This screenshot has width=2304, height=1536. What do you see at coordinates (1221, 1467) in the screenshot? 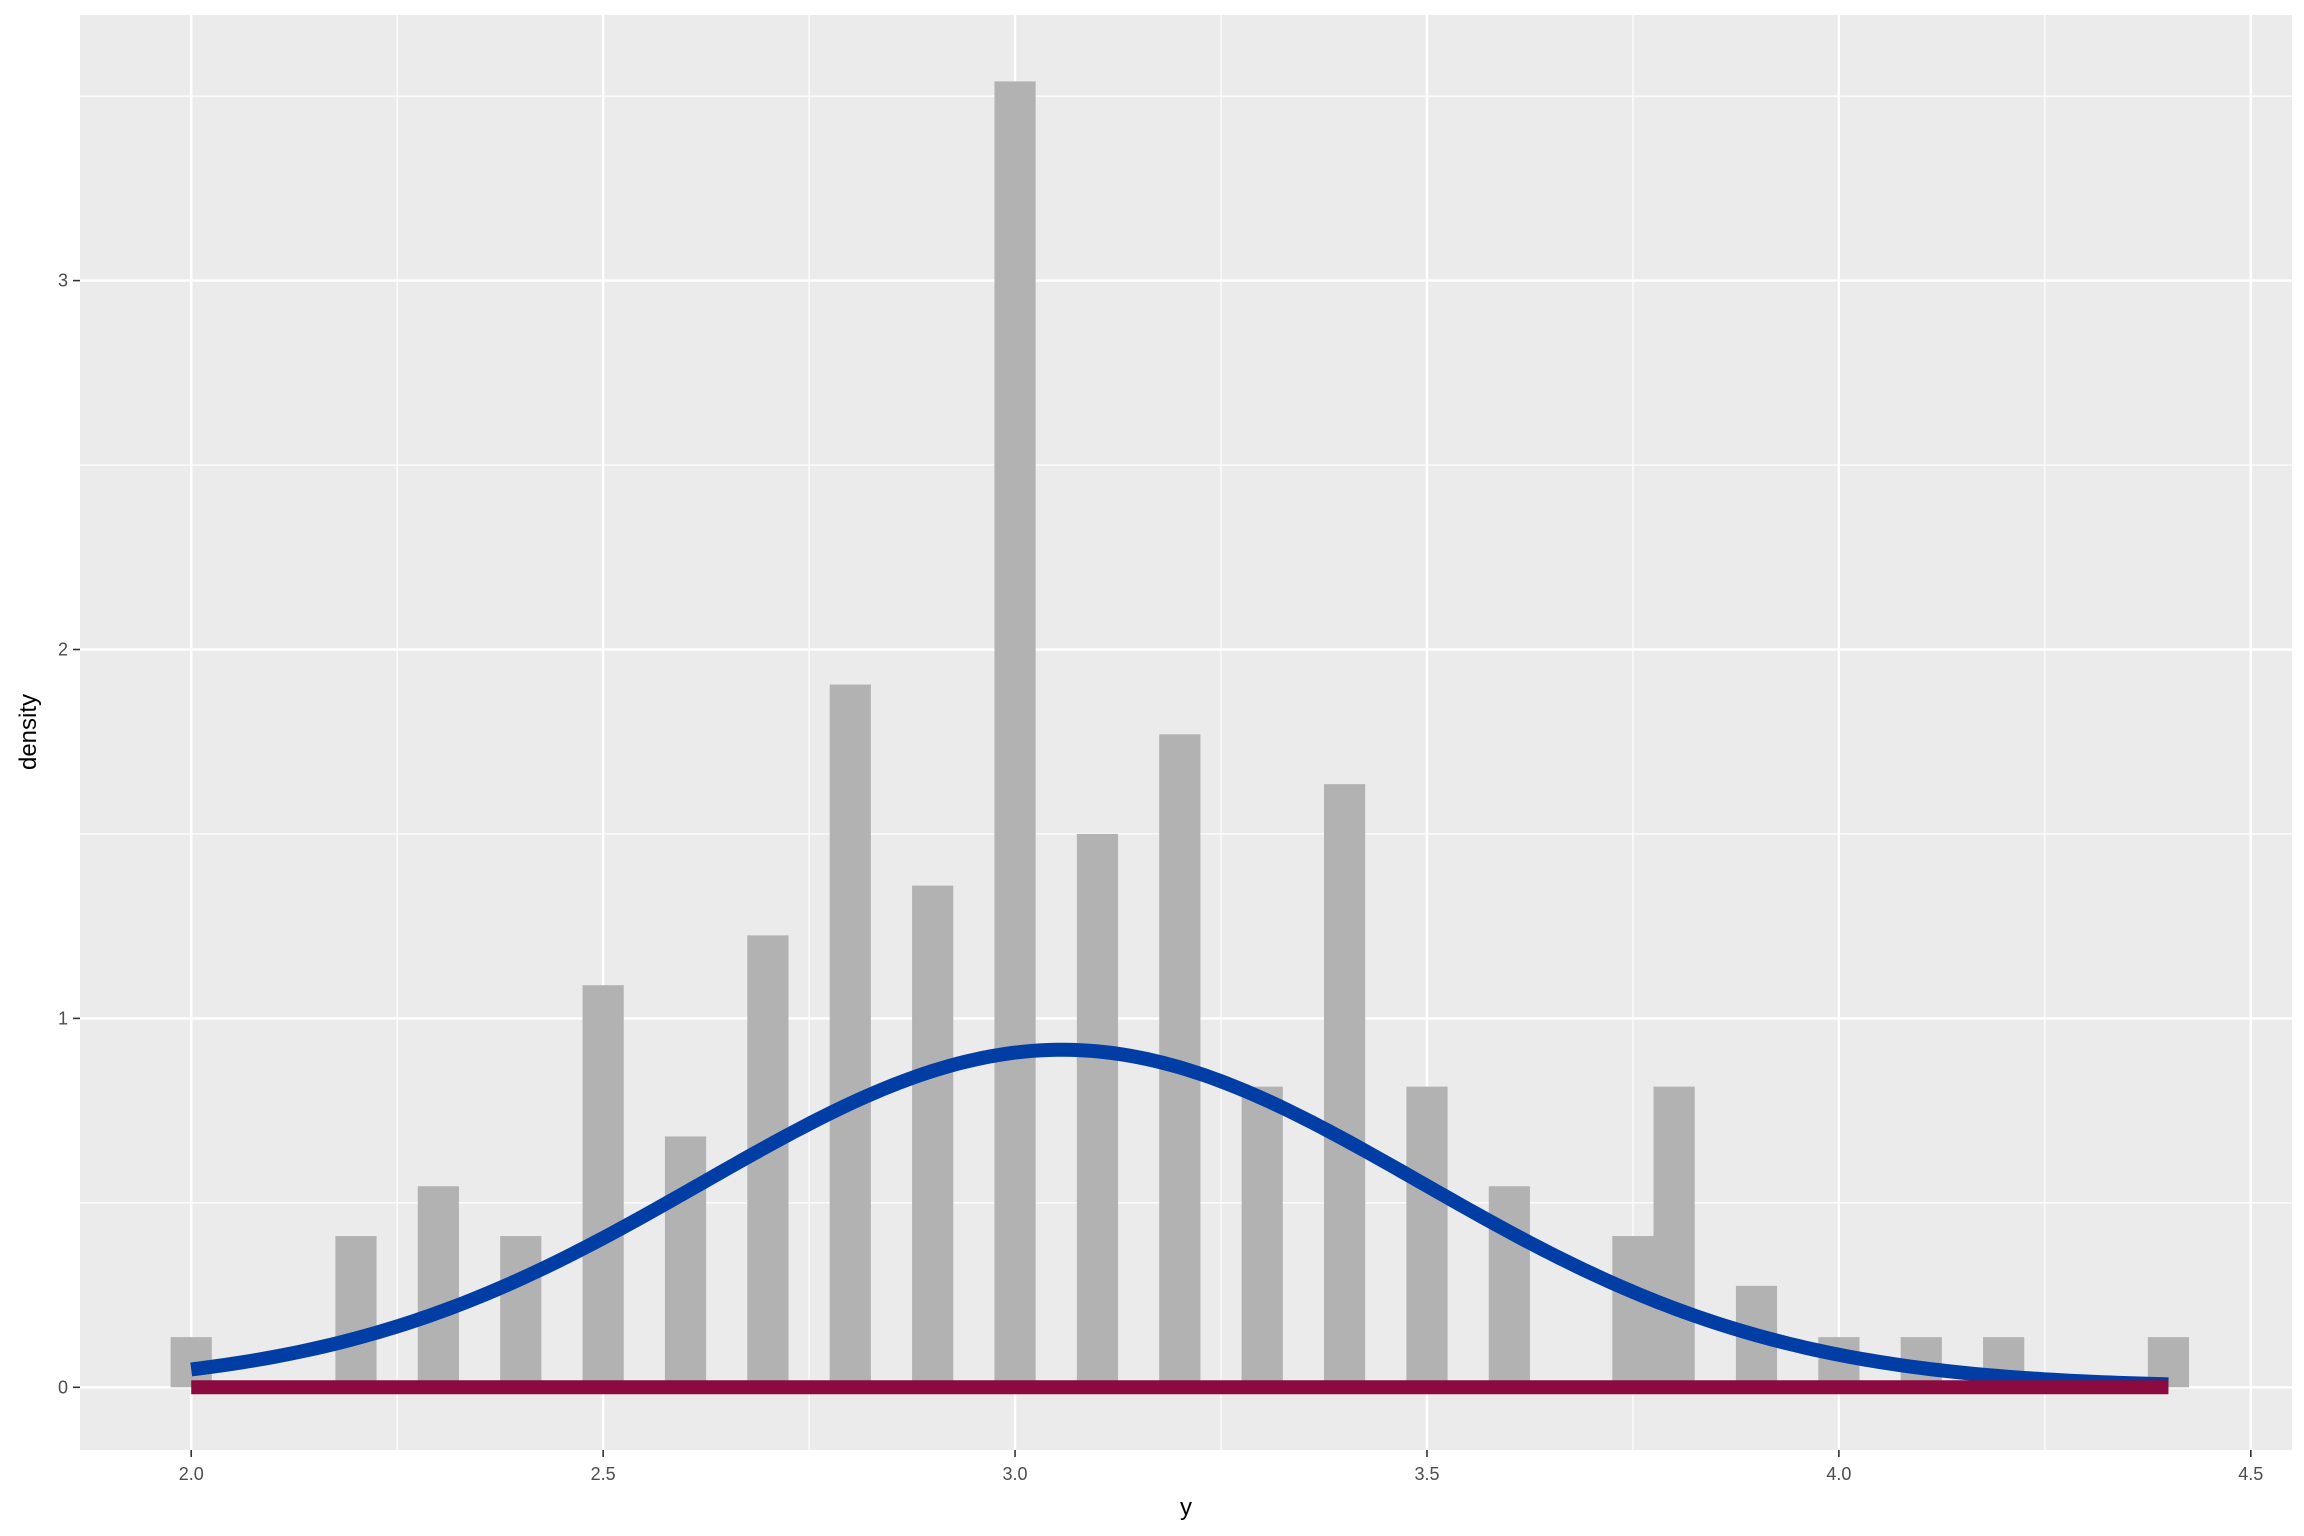
I see `x-axis-ticks: 2.0 2.5 3.0 3.5 4.0 4.5` at bounding box center [1221, 1467].